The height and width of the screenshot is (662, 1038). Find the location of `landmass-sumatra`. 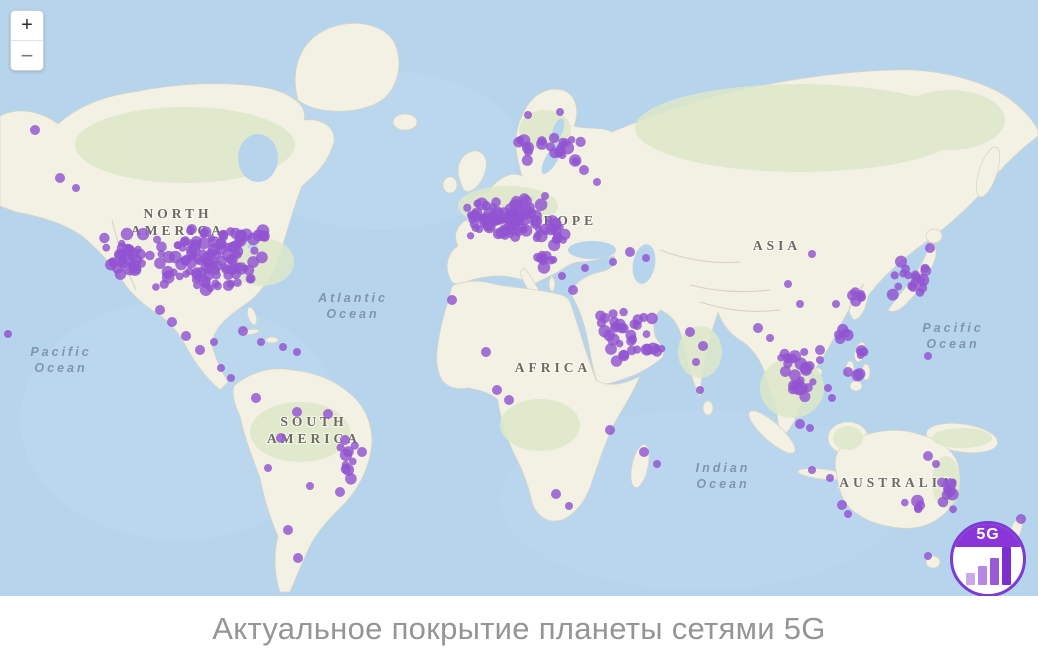

landmass-sumatra is located at coordinates (772, 432).